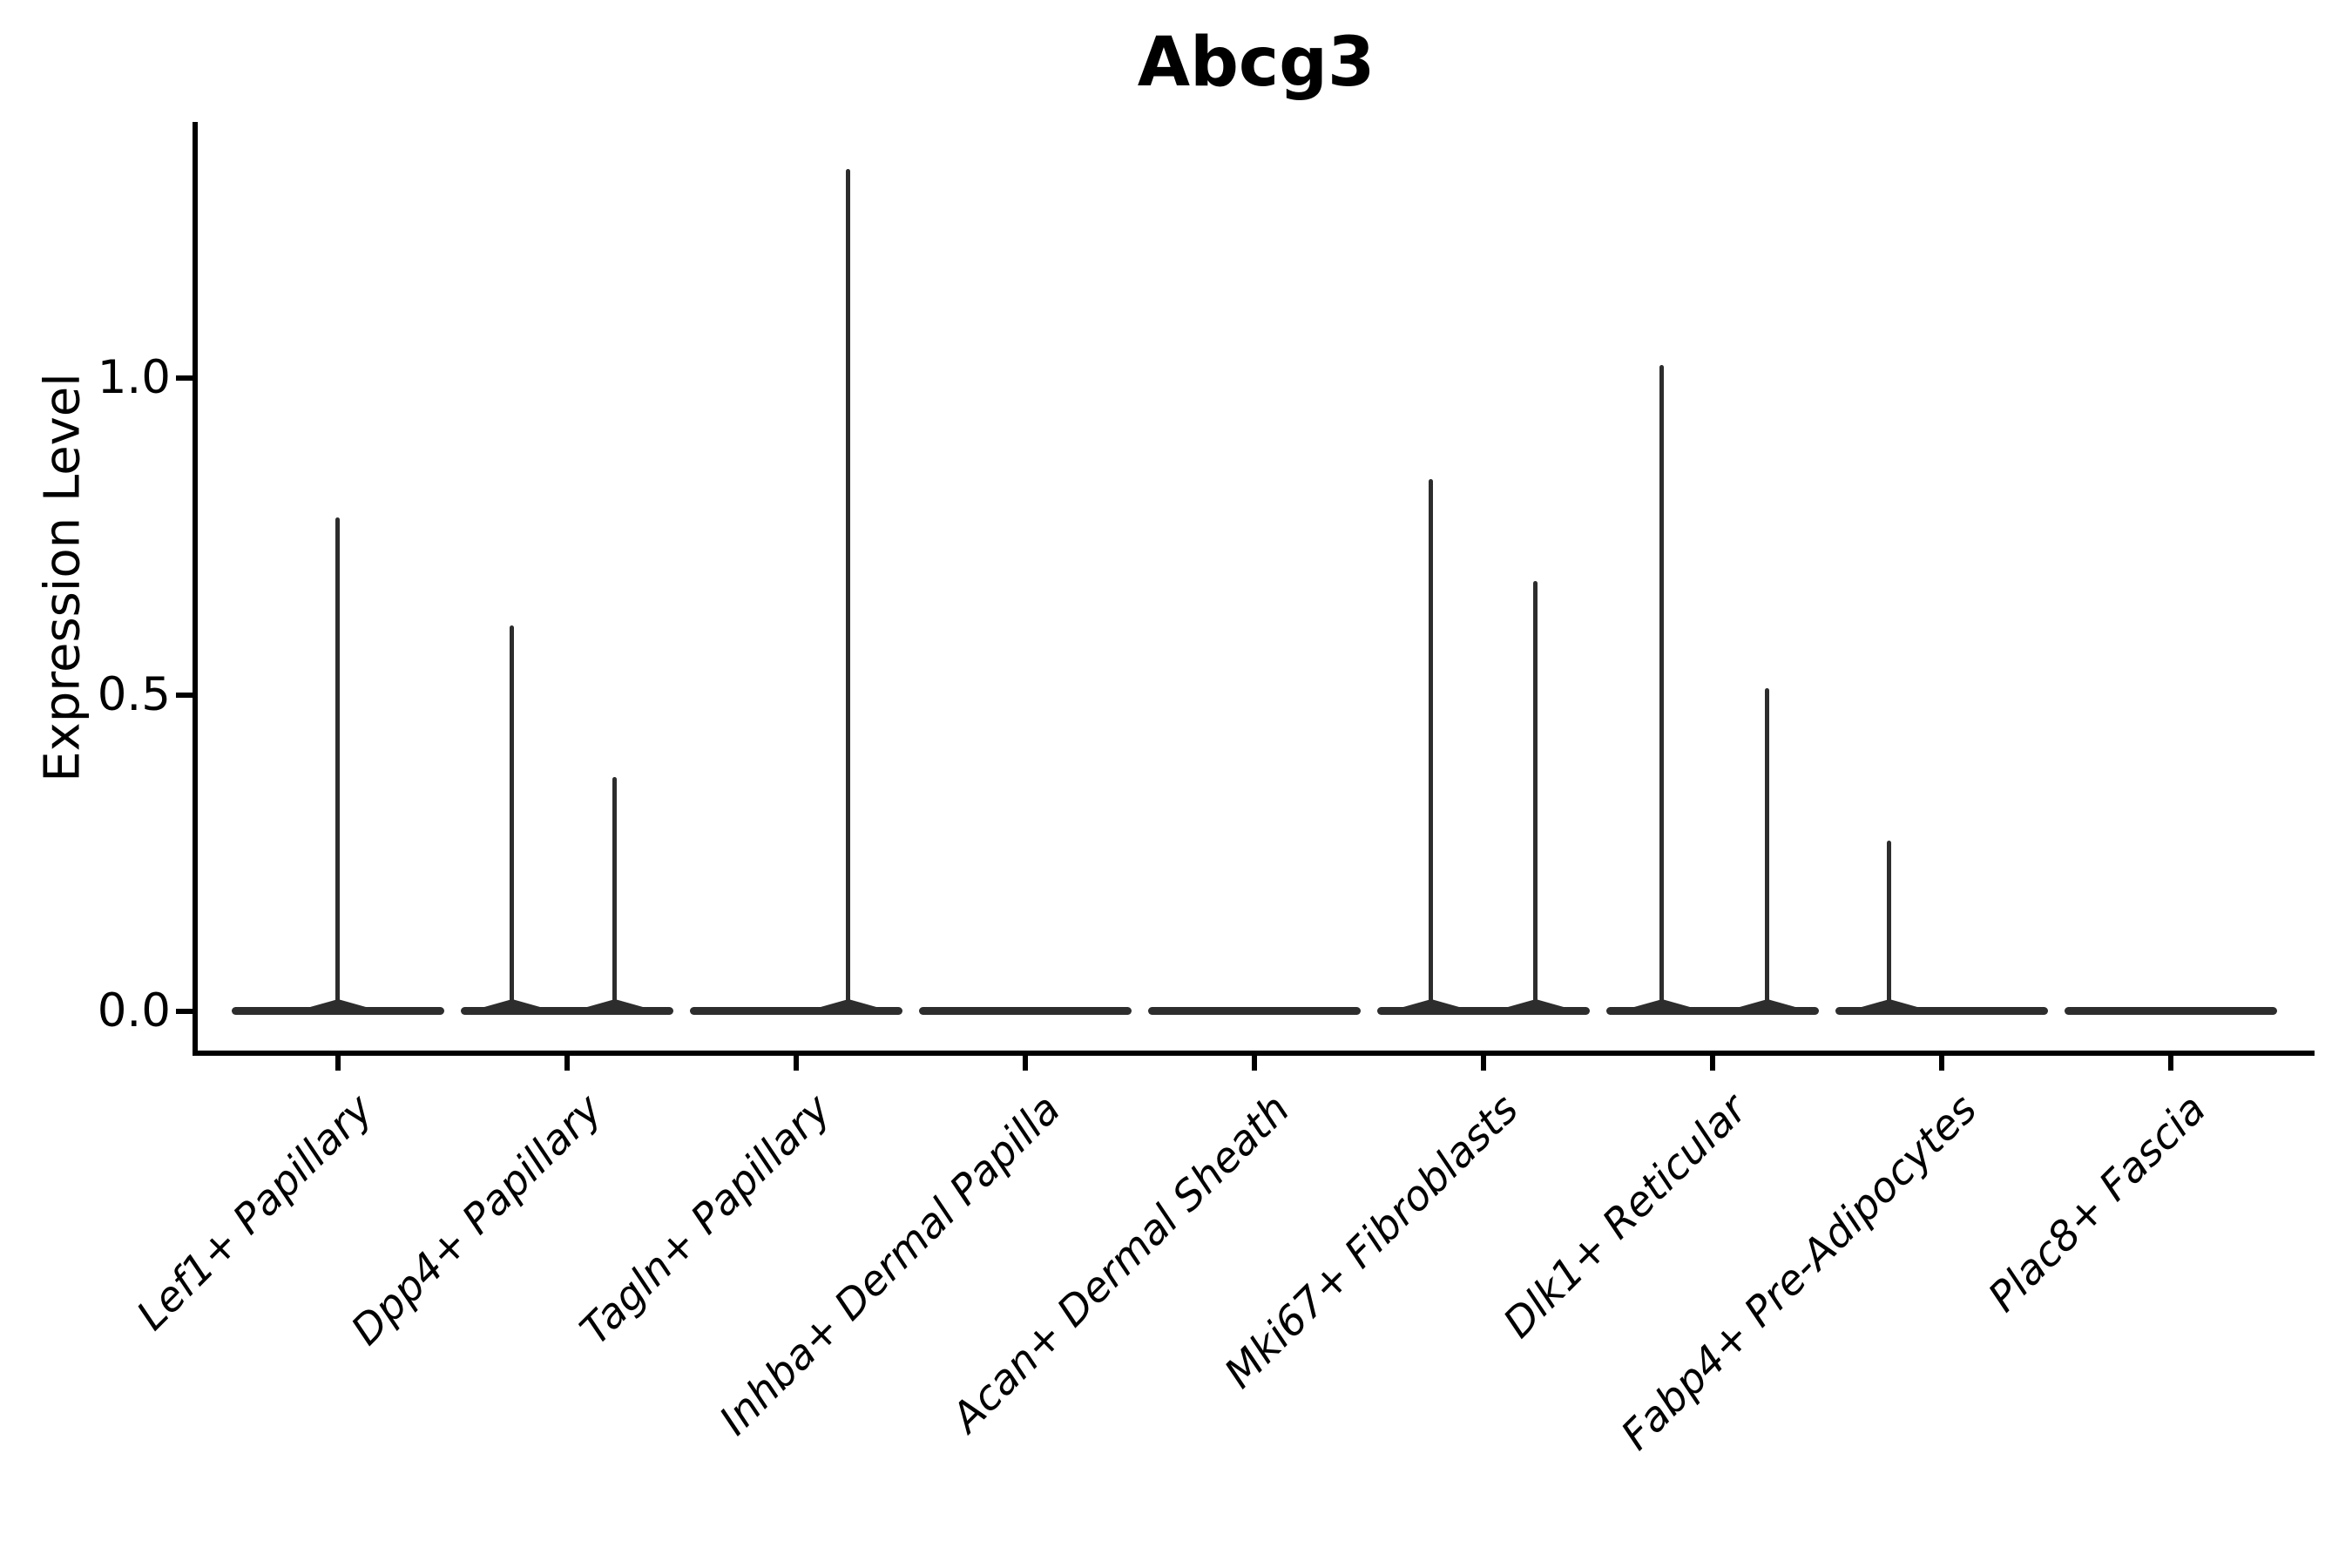 This screenshot has height=1568, width=2352. What do you see at coordinates (62, 577) in the screenshot?
I see `y-axis-label: Expression Level` at bounding box center [62, 577].